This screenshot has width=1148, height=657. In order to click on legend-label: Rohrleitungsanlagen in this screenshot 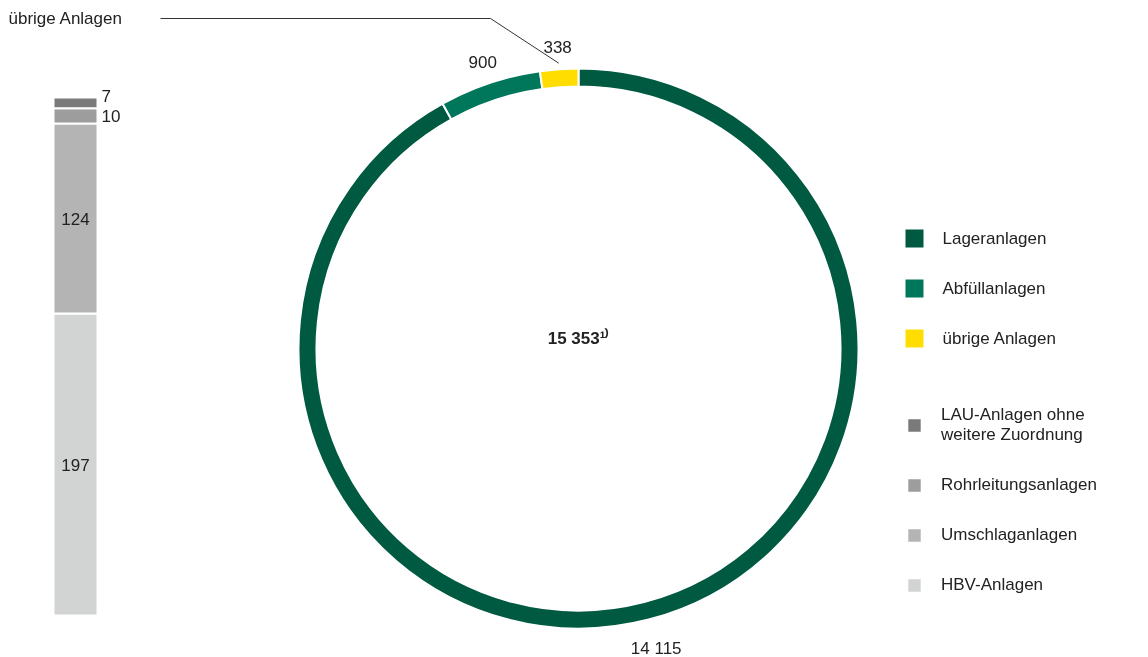, I will do `click(1019, 485)`.